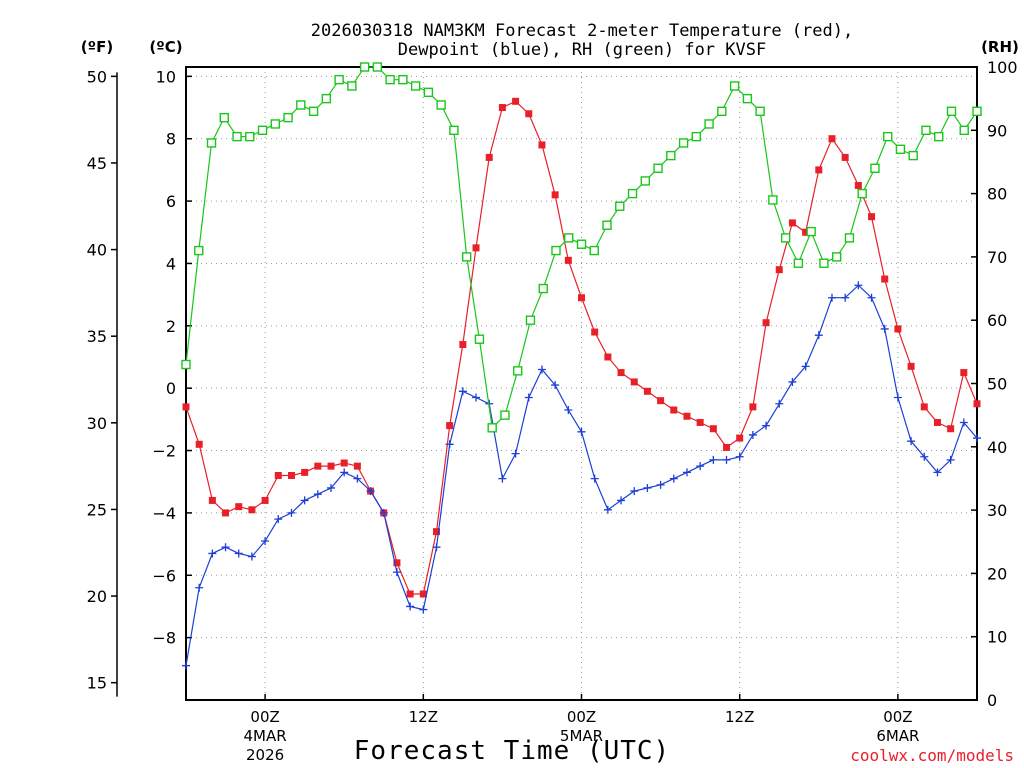 Image resolution: width=1024 pixels, height=768 pixels. Describe the element at coordinates (997, 130) in the screenshot. I see `rh-tick-label: 90` at that location.